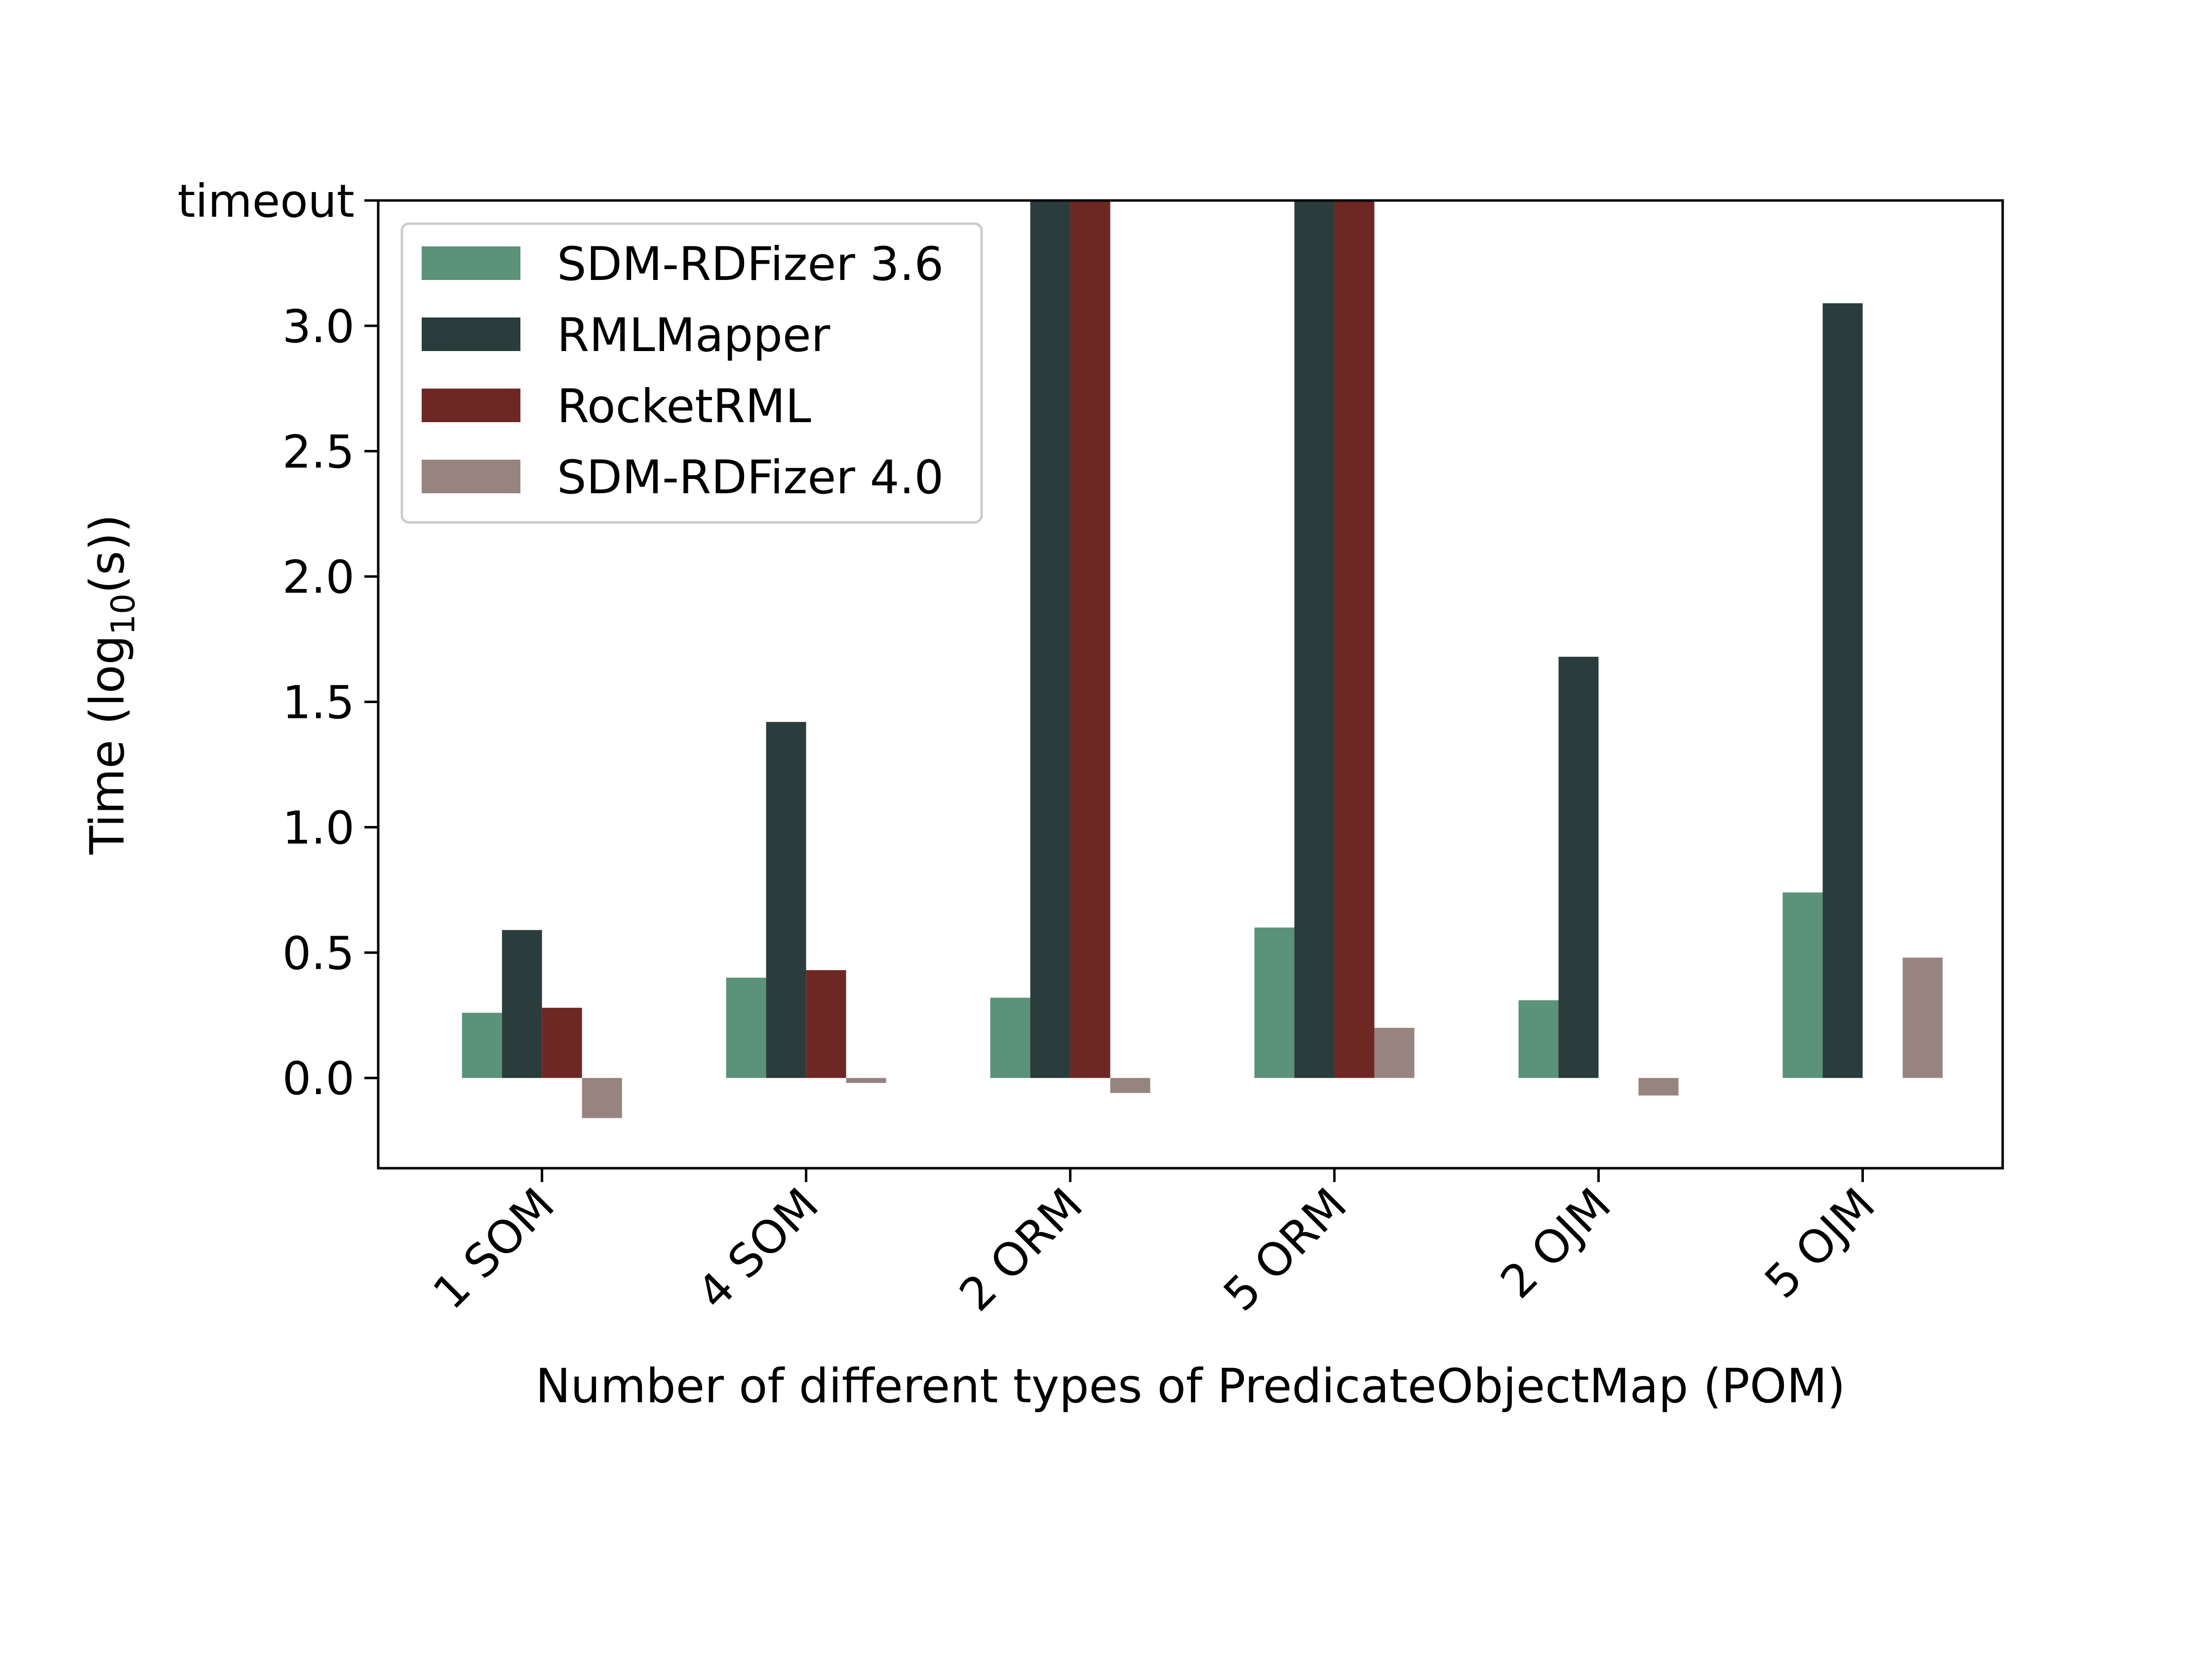 This screenshot has height=1659, width=2212. I want to click on y-tick-label: 0.5, so click(318, 954).